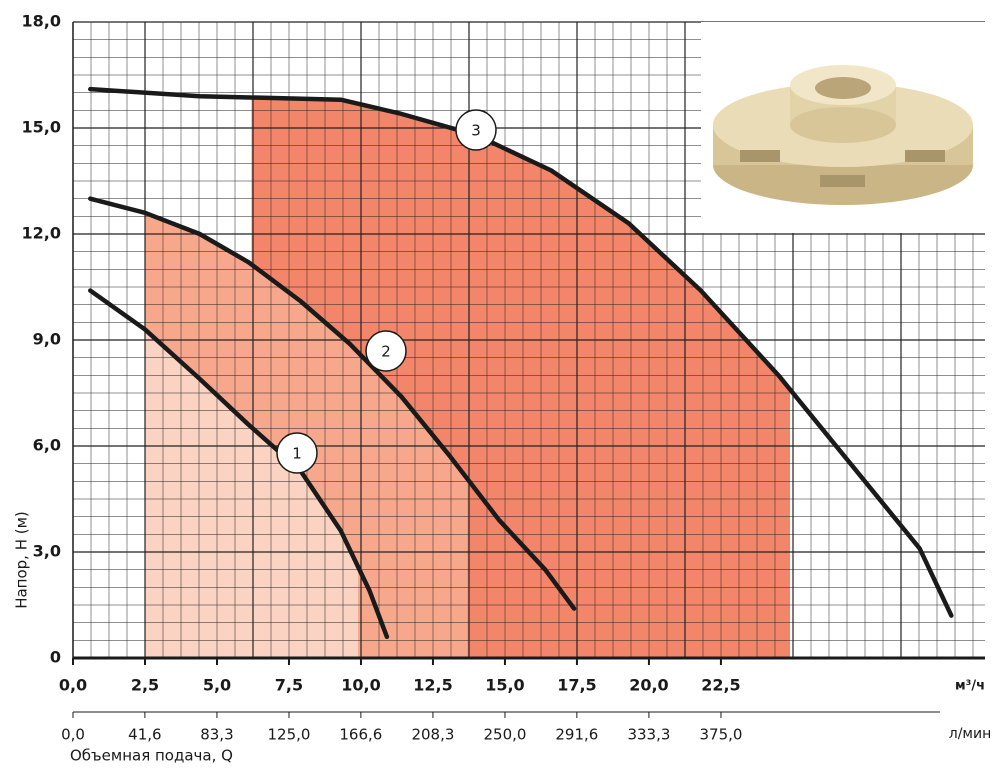  Describe the element at coordinates (41, 233) in the screenshot. I see `y-tick-label: 12,0` at that location.